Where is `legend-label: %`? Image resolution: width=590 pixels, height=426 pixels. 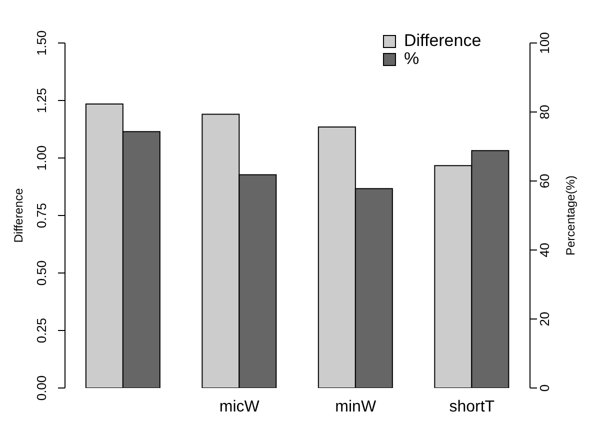 legend-label: % is located at coordinates (412, 59).